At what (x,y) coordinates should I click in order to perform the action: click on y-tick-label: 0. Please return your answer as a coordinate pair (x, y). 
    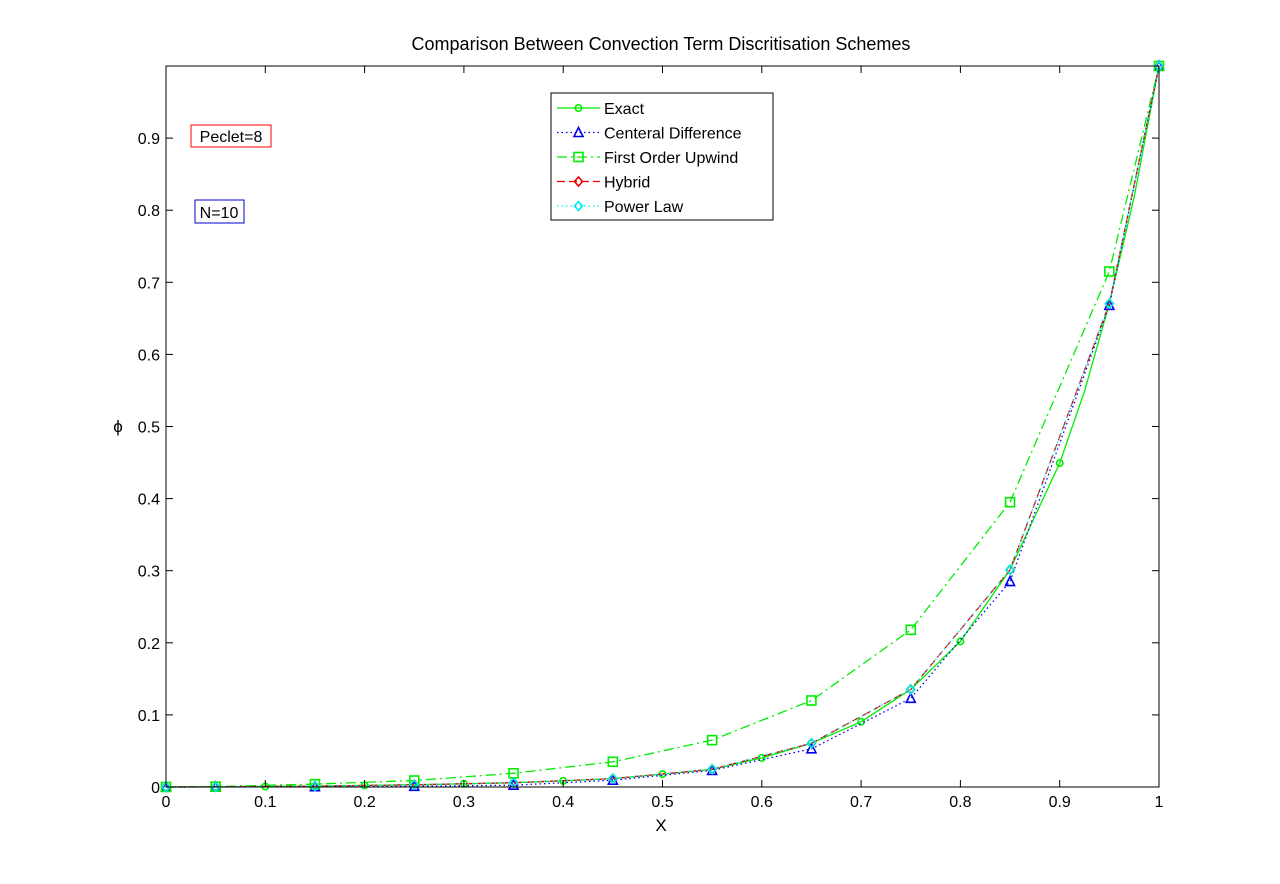
    Looking at the image, I should click on (155, 788).